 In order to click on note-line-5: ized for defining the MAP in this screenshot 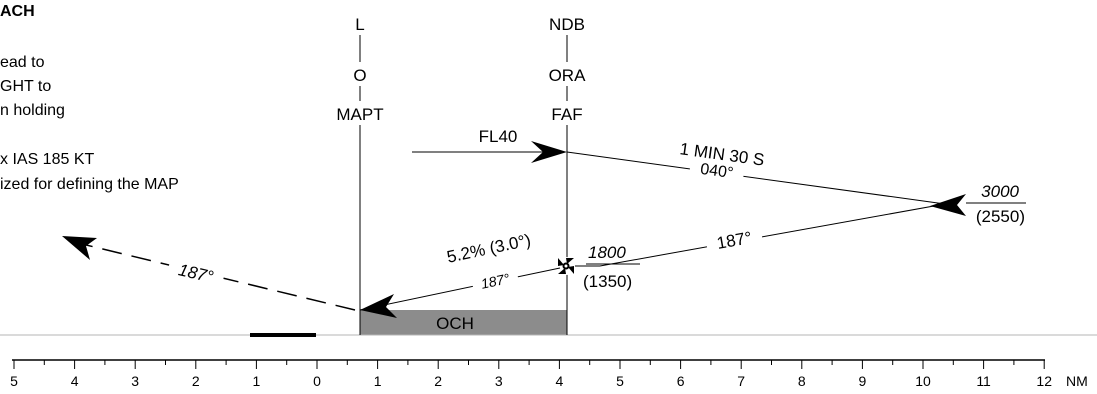, I will do `click(89, 184)`.